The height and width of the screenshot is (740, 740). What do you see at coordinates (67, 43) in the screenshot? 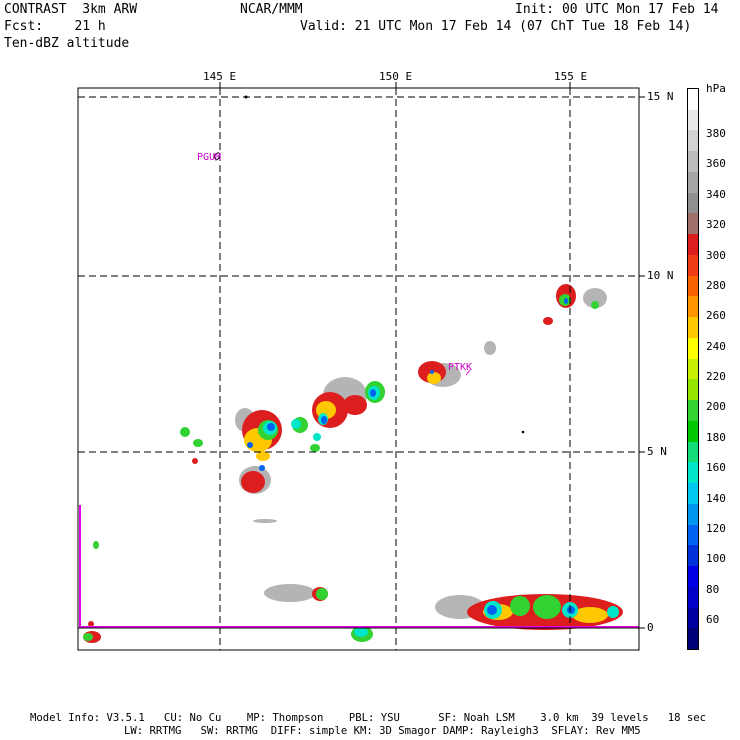
I see `field-name: Ten-dBZ altitude` at bounding box center [67, 43].